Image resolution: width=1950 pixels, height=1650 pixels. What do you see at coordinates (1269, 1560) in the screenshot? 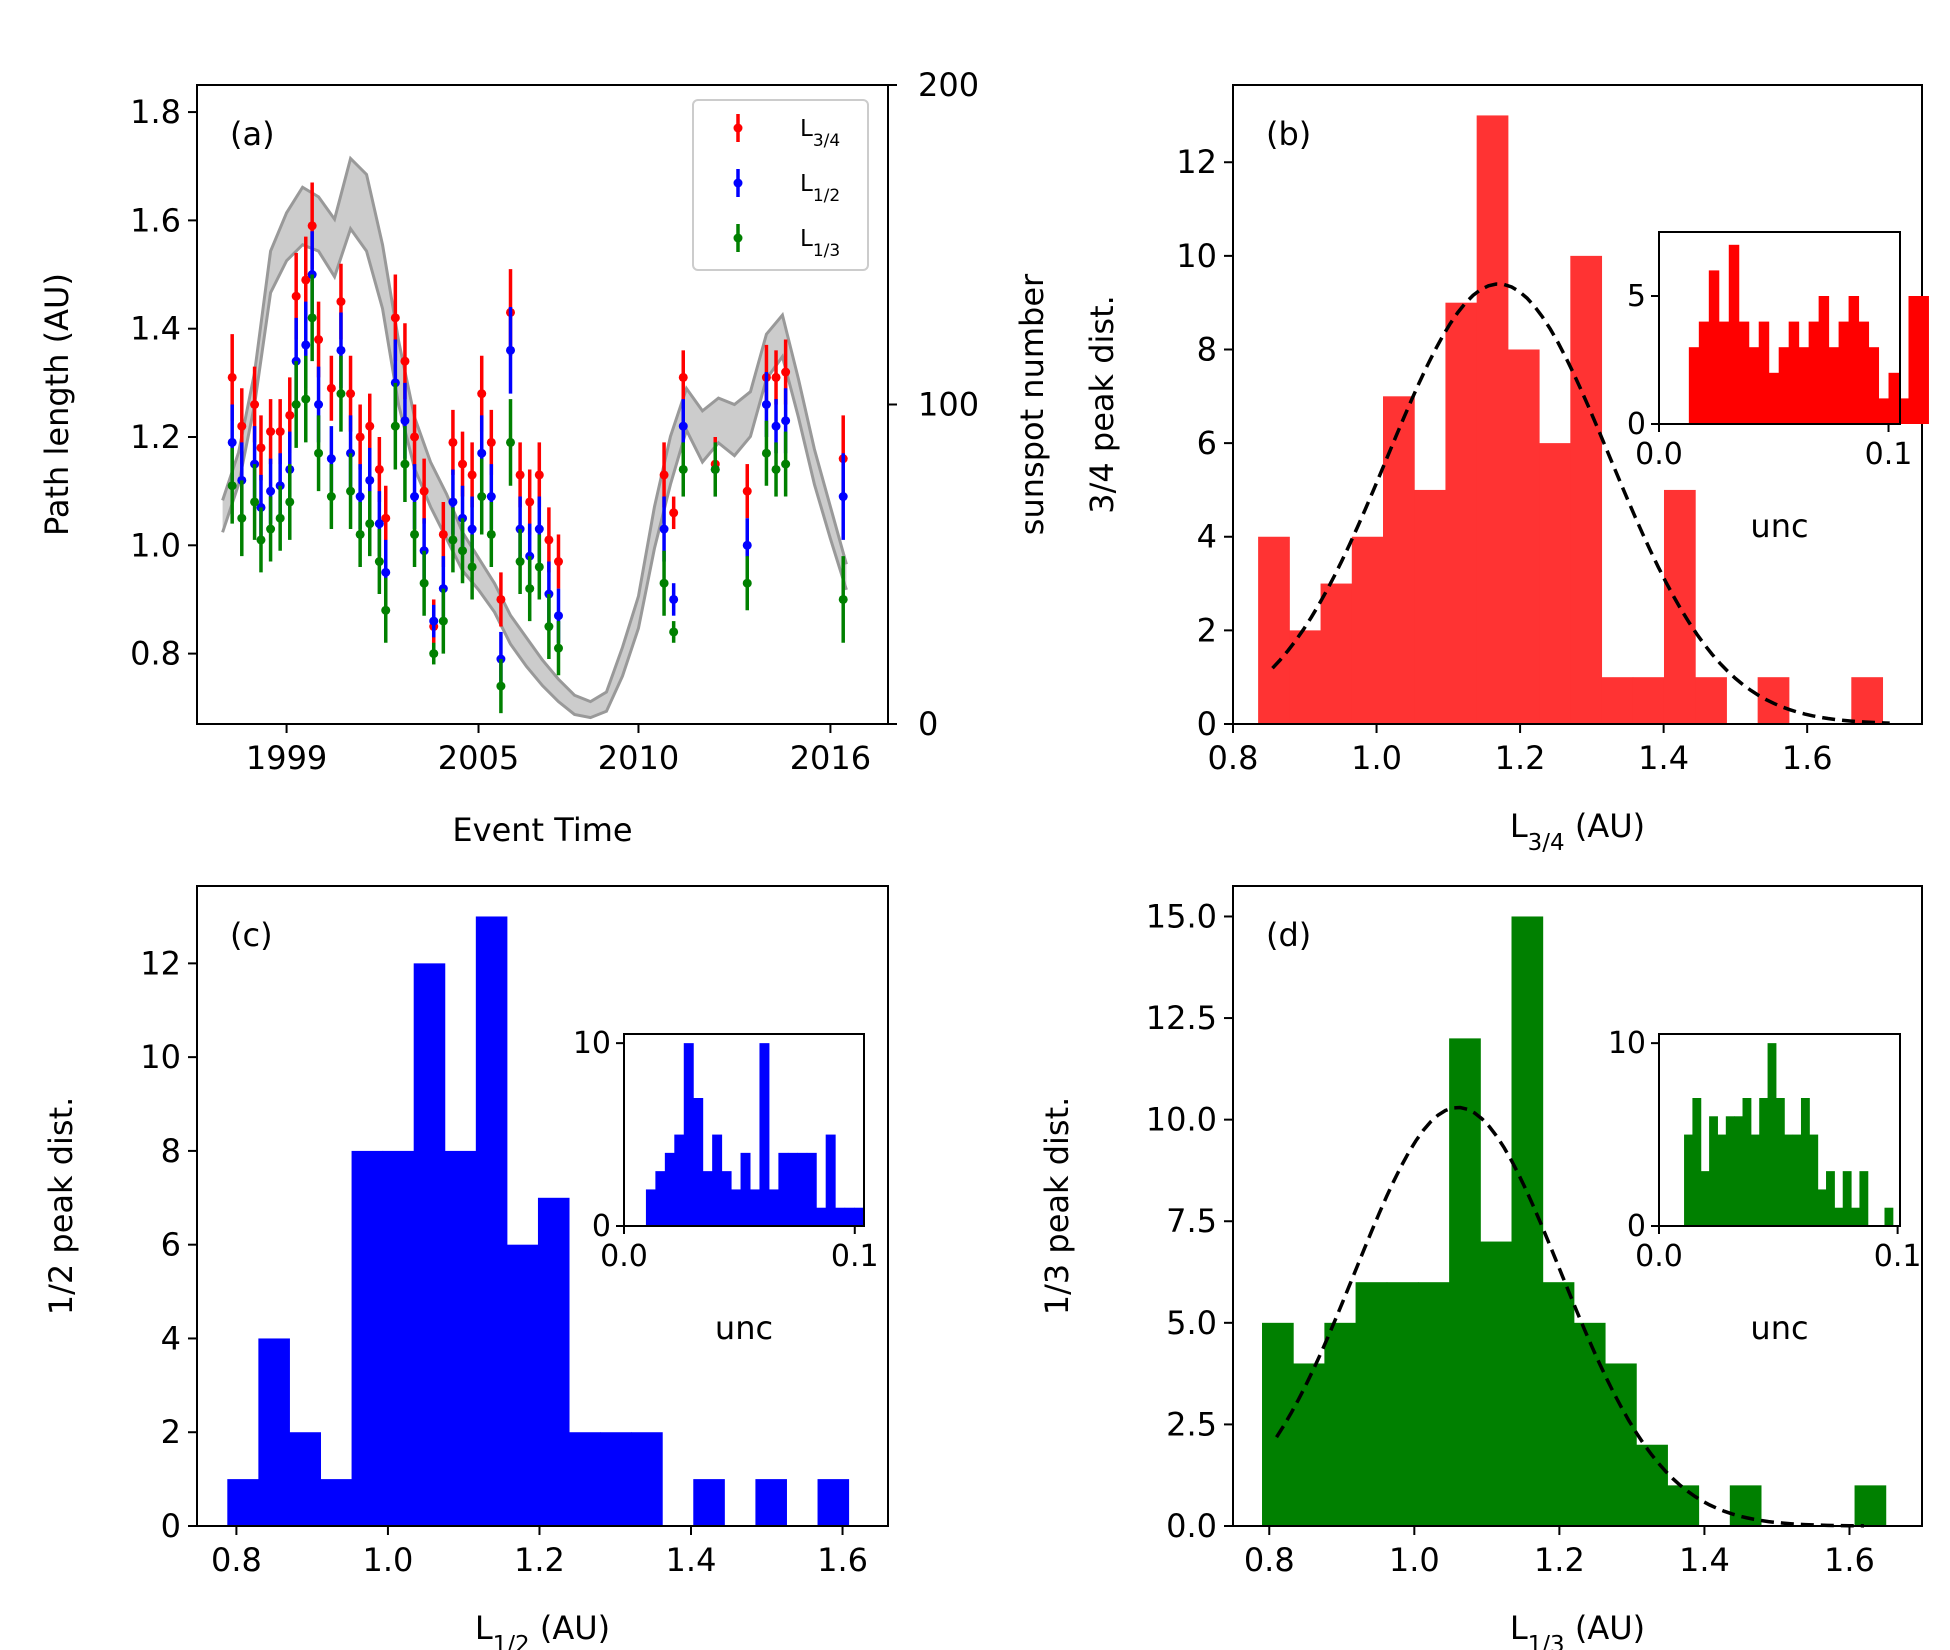
I see `x-tick-label: 0.8` at bounding box center [1269, 1560].